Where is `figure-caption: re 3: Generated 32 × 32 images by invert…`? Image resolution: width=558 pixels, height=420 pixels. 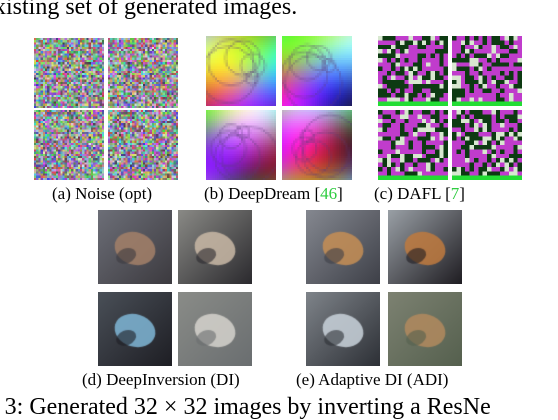 figure-caption: re 3: Generated 32 × 32 images by invert… is located at coordinates (245, 407).